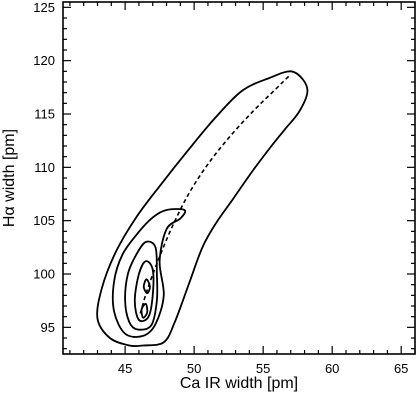 Image resolution: width=418 pixels, height=402 pixels. What do you see at coordinates (332, 368) in the screenshot?
I see `x-tick-label: 60` at bounding box center [332, 368].